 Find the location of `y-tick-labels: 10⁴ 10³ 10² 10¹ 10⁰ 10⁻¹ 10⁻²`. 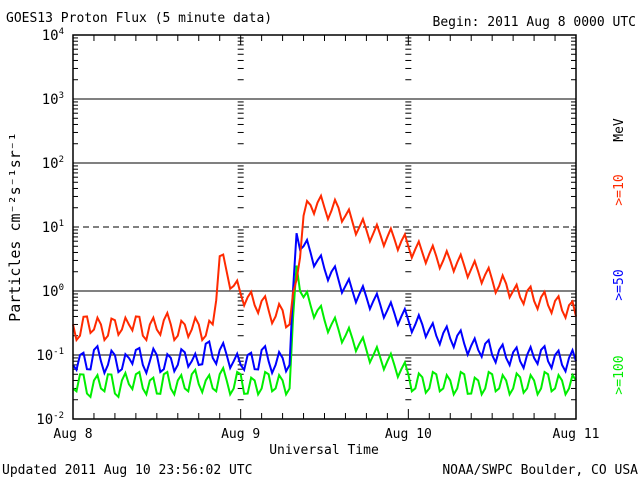

y-tick-labels: 10⁴ 10³ 10² 10¹ 10⁰ 10⁻¹ 10⁻² is located at coordinates (50, 227).